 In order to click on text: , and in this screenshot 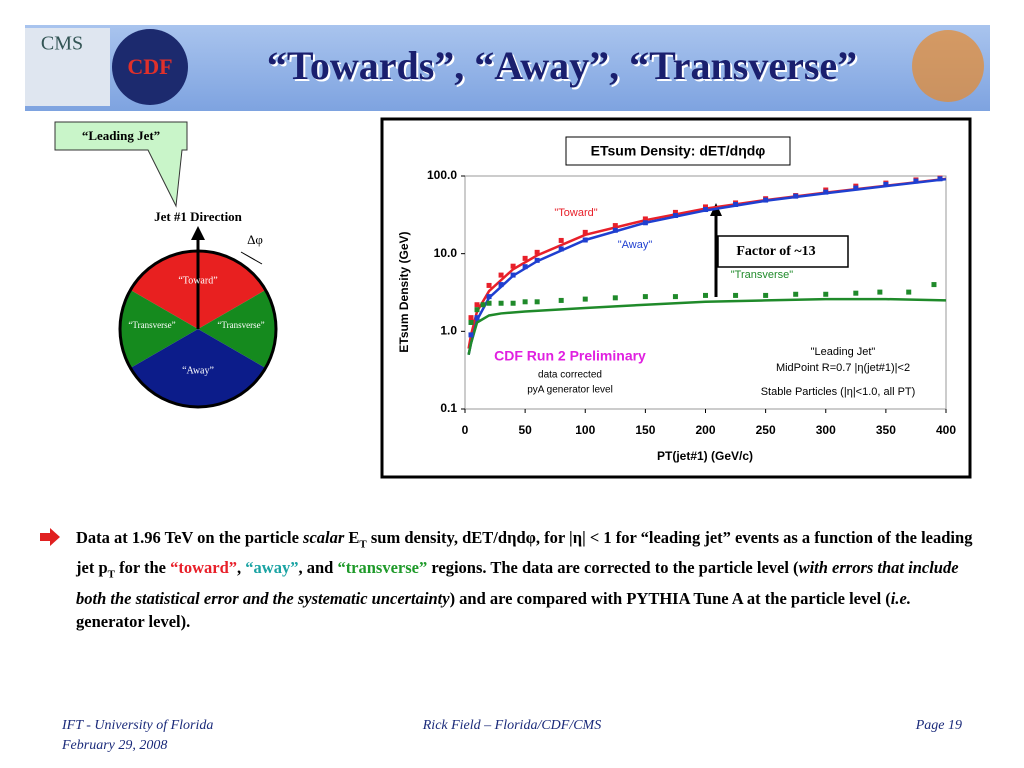, I will do `click(318, 568)`.